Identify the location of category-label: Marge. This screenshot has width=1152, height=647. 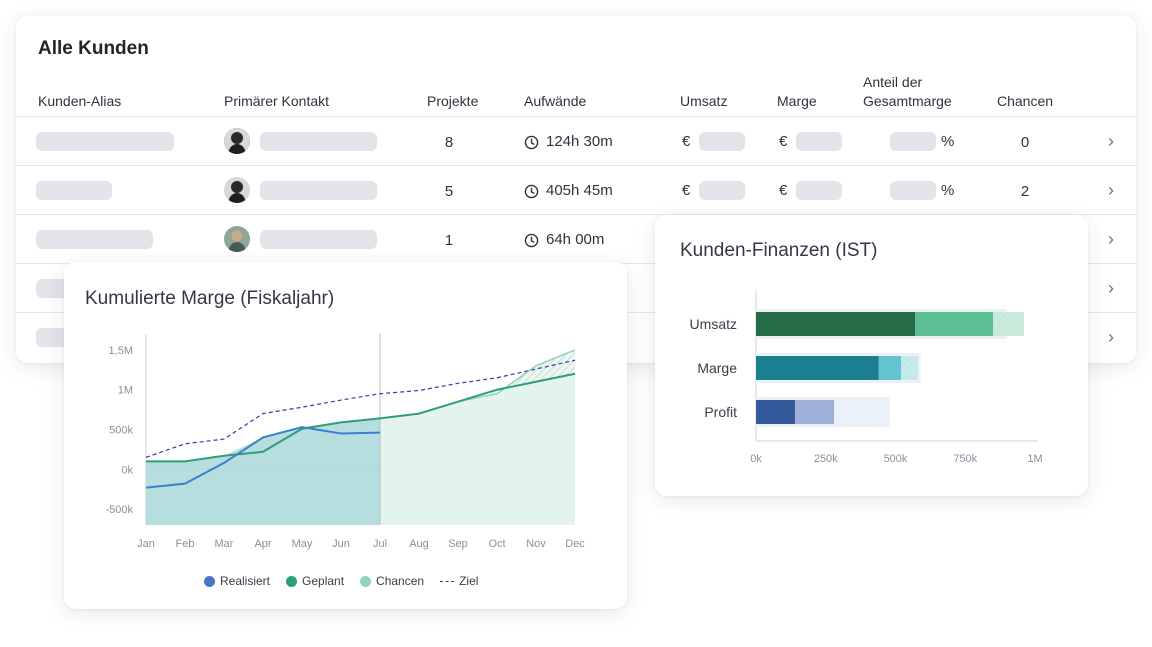
(717, 368).